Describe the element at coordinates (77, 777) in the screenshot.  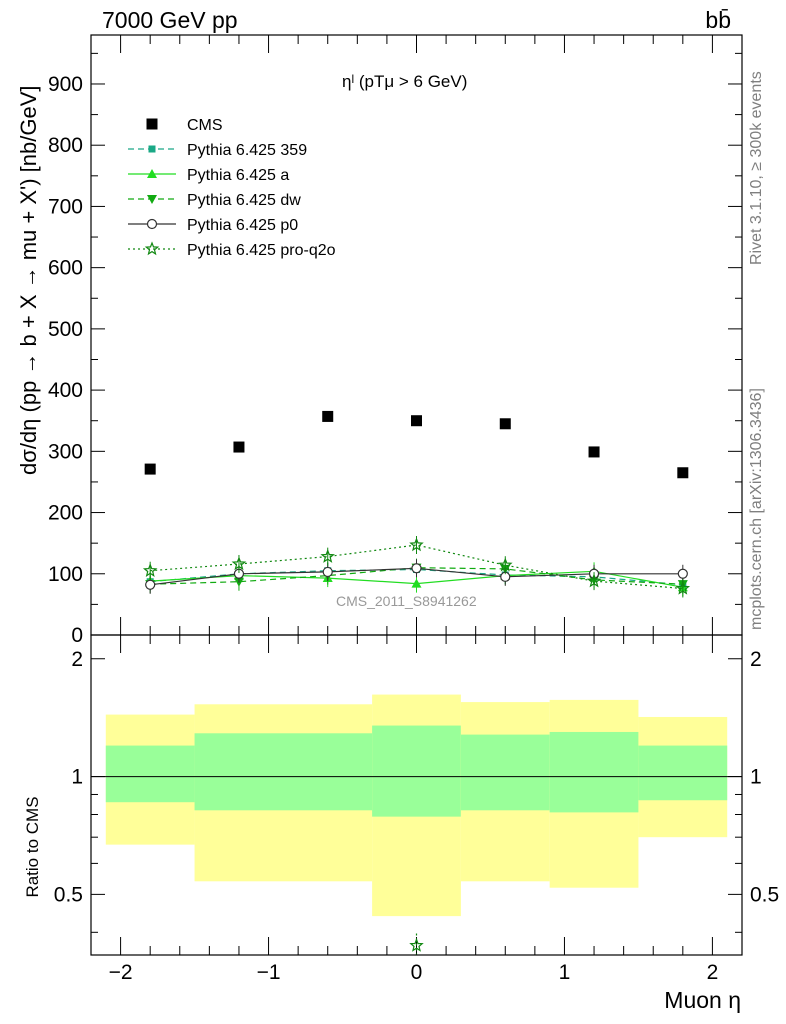
I see `ratio-y-tick-label: 1` at that location.